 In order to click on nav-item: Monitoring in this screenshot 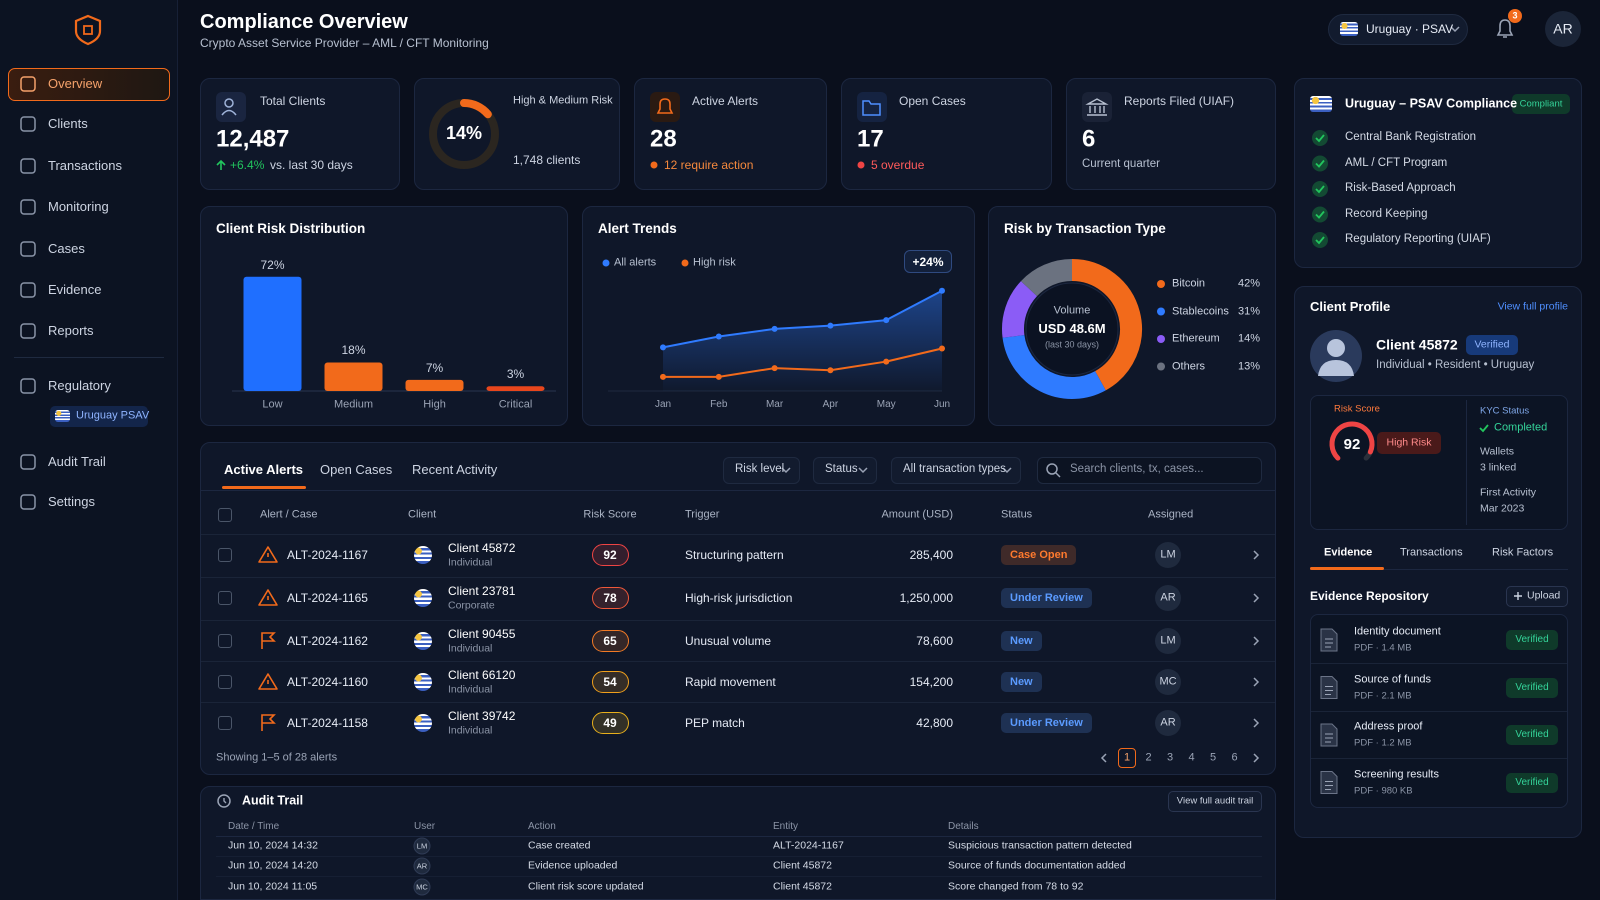, I will do `click(78, 207)`.